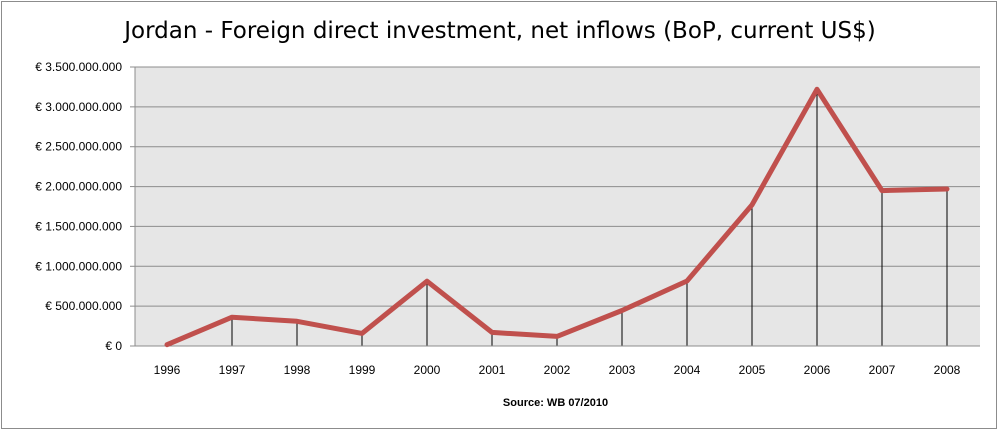 This screenshot has width=1000, height=432. I want to click on y-tick-label: € 1.500.000.000, so click(78, 226).